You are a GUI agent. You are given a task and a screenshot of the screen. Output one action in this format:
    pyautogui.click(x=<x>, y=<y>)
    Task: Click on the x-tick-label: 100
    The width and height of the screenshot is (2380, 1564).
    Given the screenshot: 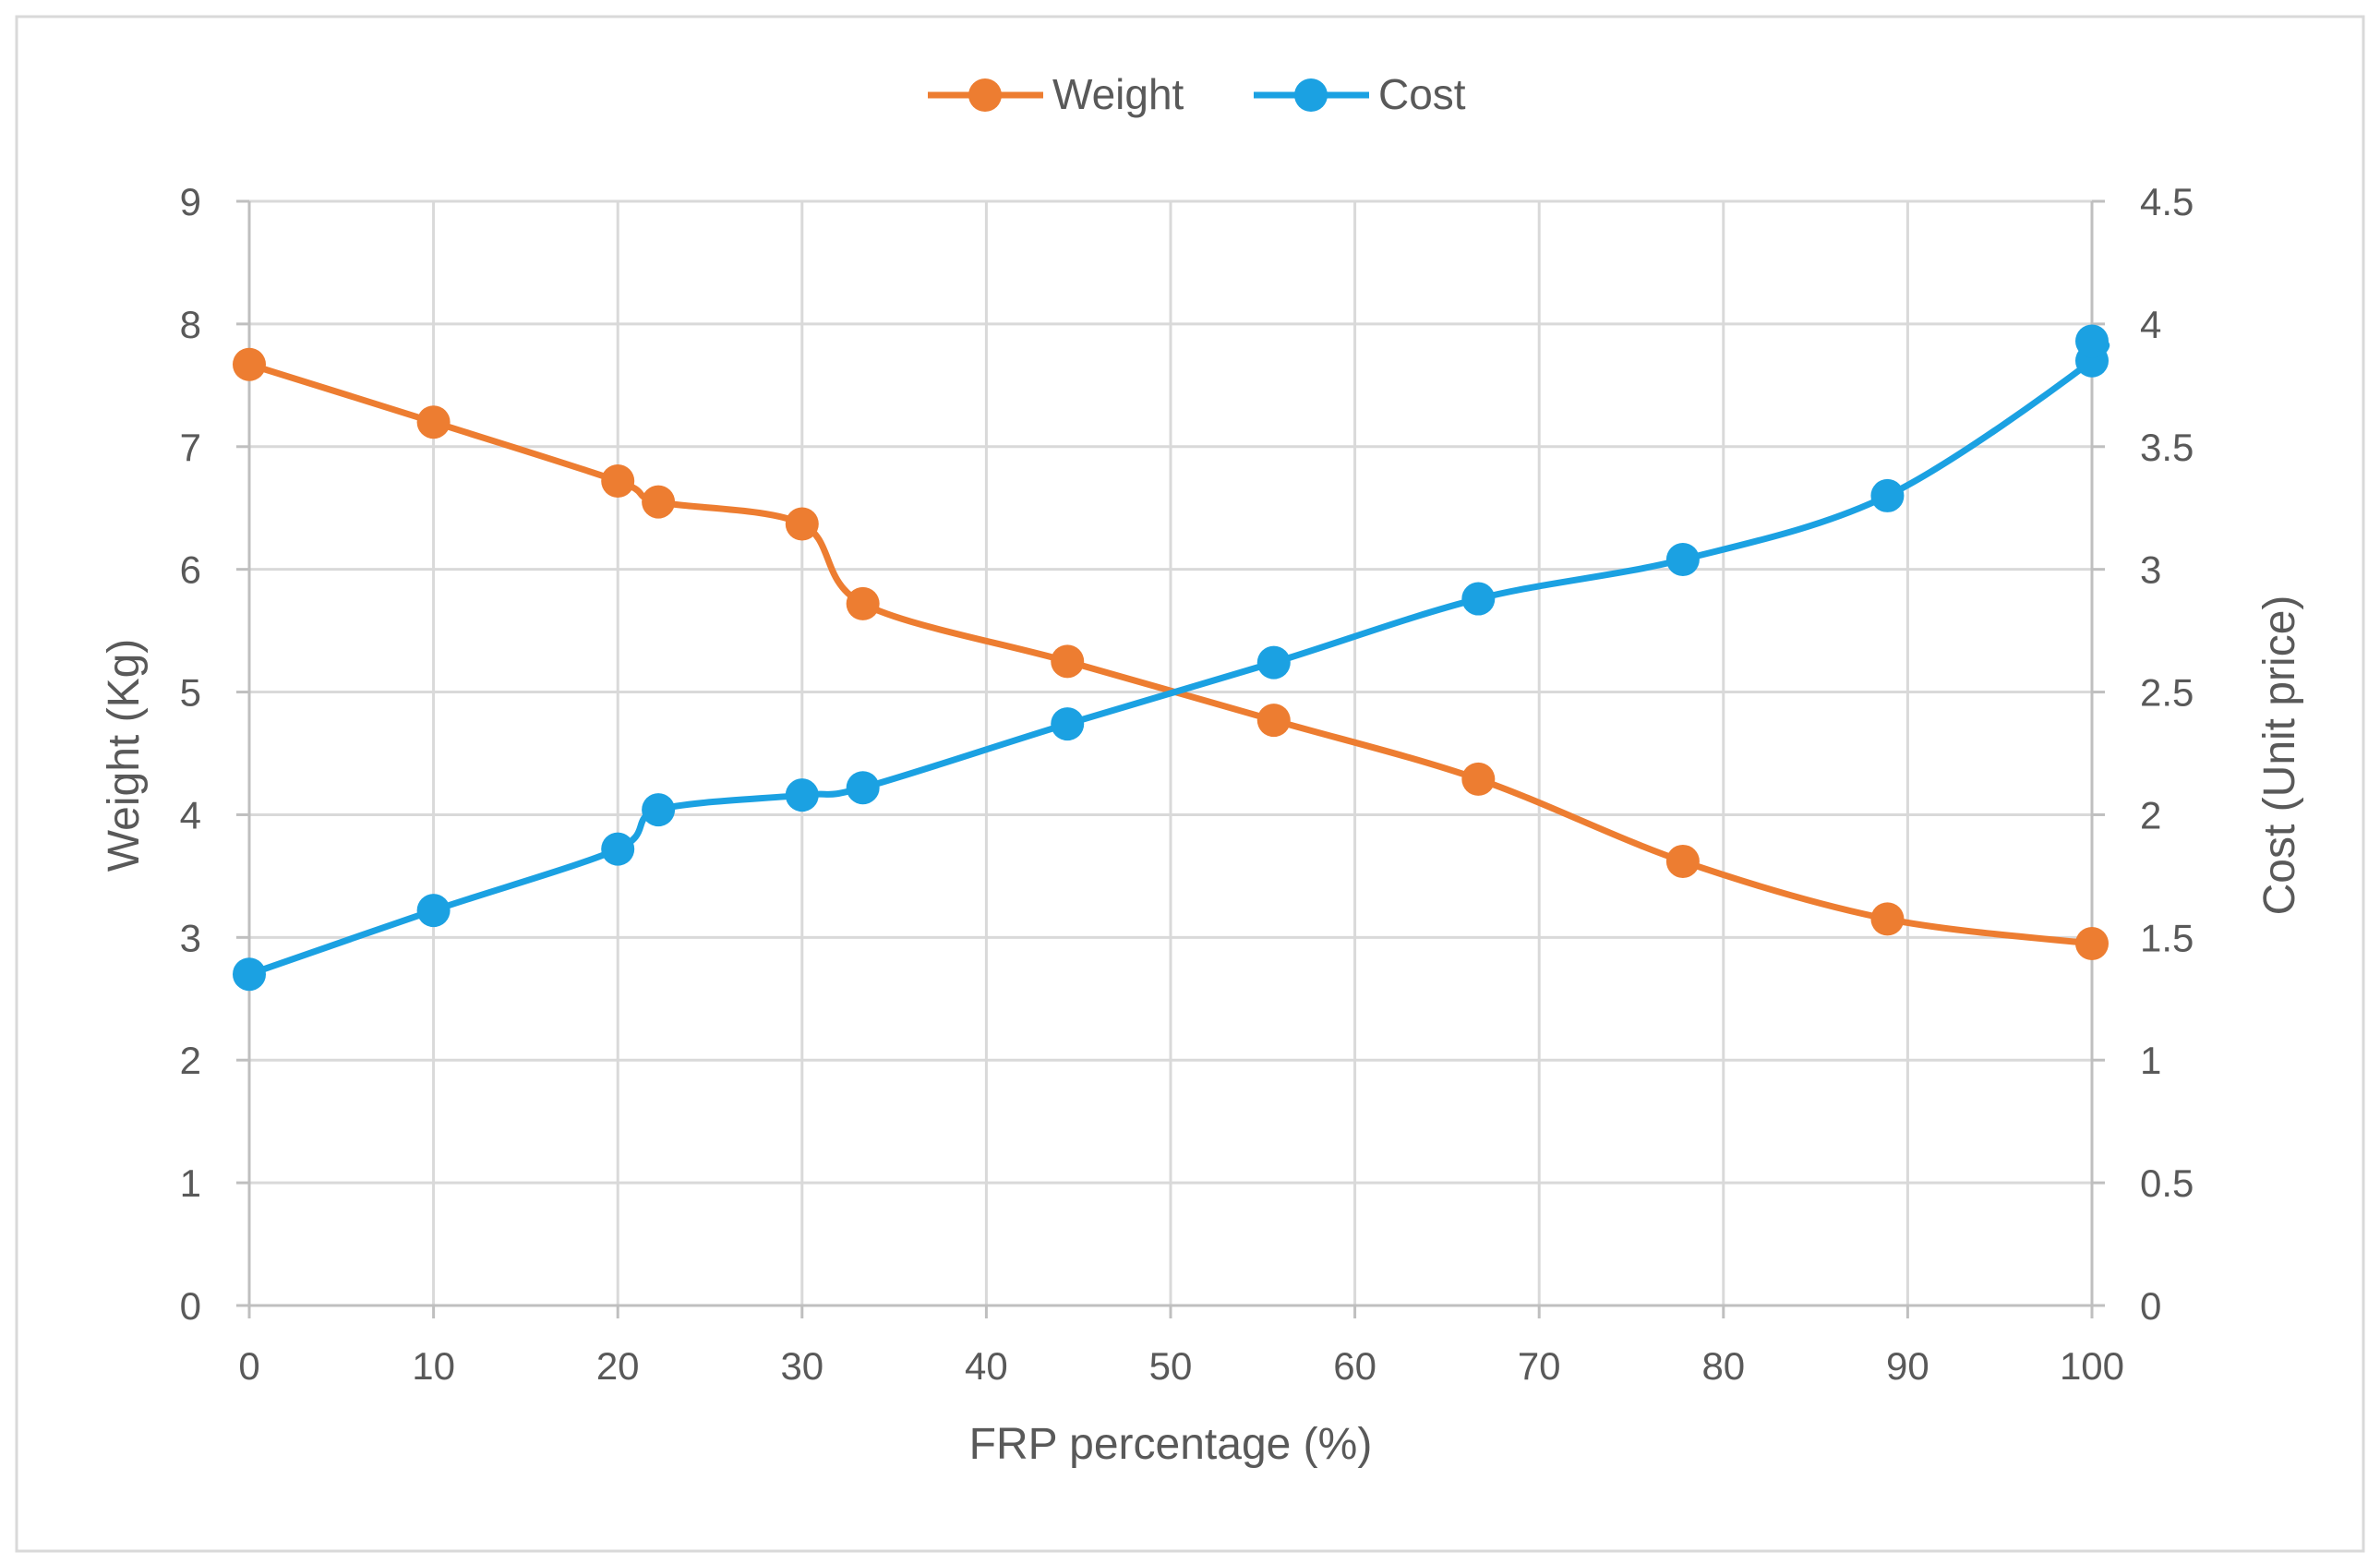 What is the action you would take?
    pyautogui.click(x=2092, y=1366)
    